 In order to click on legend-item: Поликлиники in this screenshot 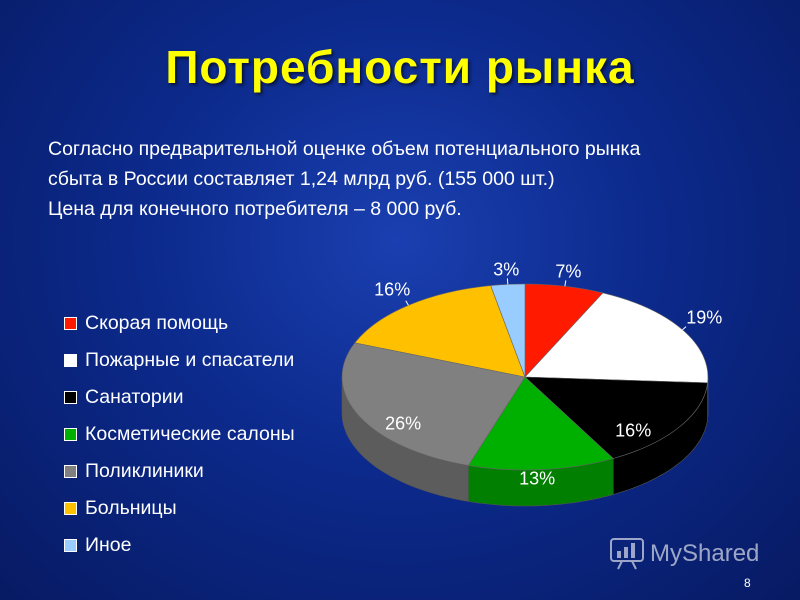, I will do `click(179, 471)`.